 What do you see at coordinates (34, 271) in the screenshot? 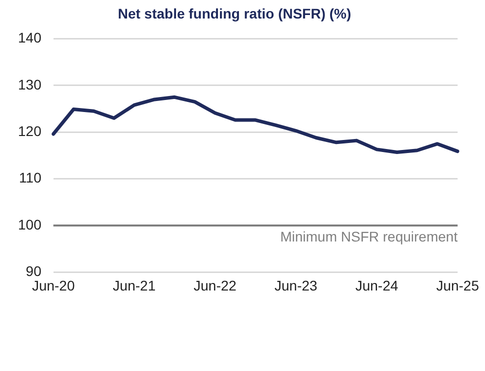
I see `y-tick-label: 90` at bounding box center [34, 271].